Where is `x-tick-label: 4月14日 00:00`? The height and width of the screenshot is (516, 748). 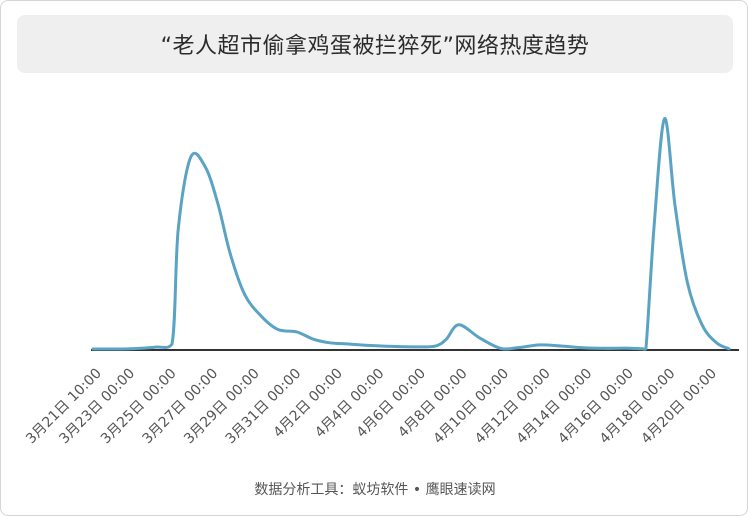
x-tick-label: 4月14日 00:00 is located at coordinates (555, 407).